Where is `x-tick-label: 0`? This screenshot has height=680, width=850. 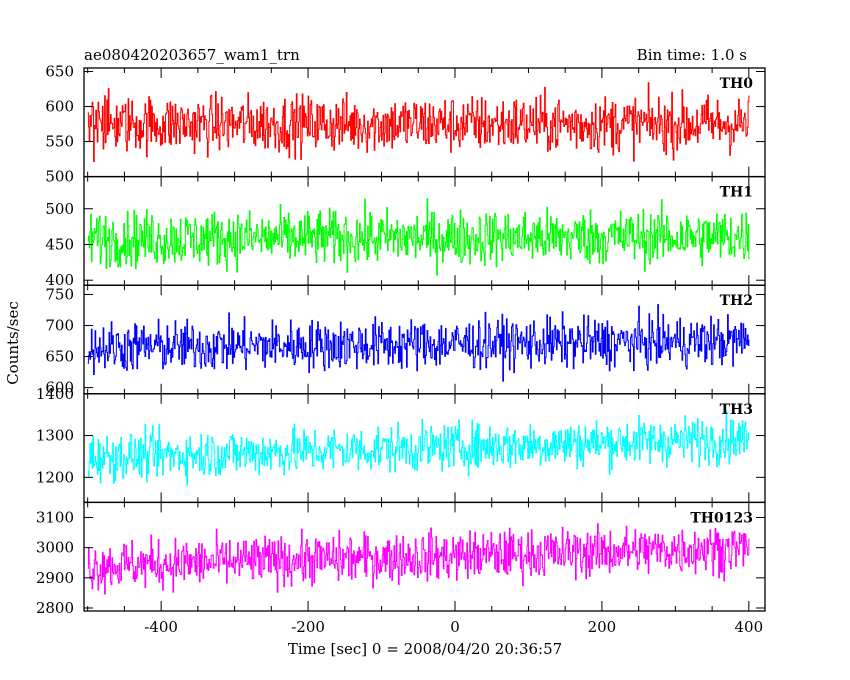 x-tick-label: 0 is located at coordinates (455, 627).